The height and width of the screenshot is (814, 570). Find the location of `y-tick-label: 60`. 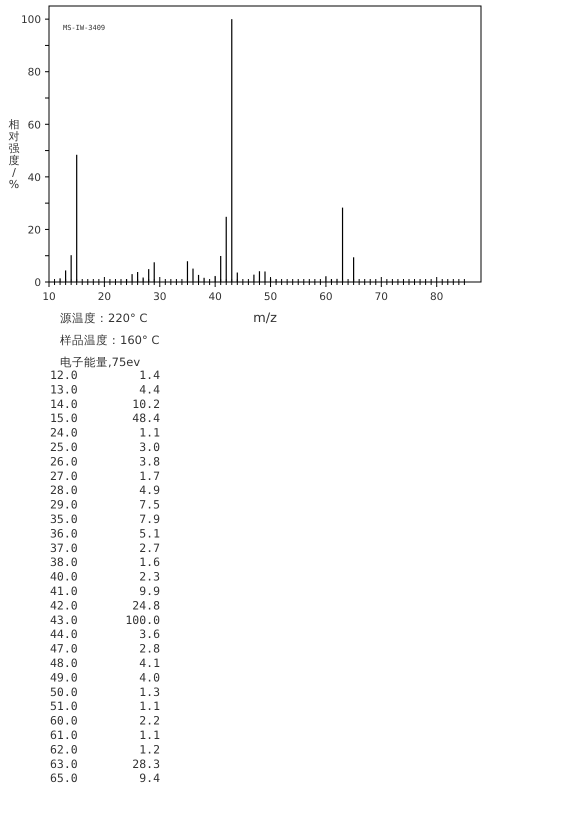

y-tick-label: 60 is located at coordinates (34, 125).